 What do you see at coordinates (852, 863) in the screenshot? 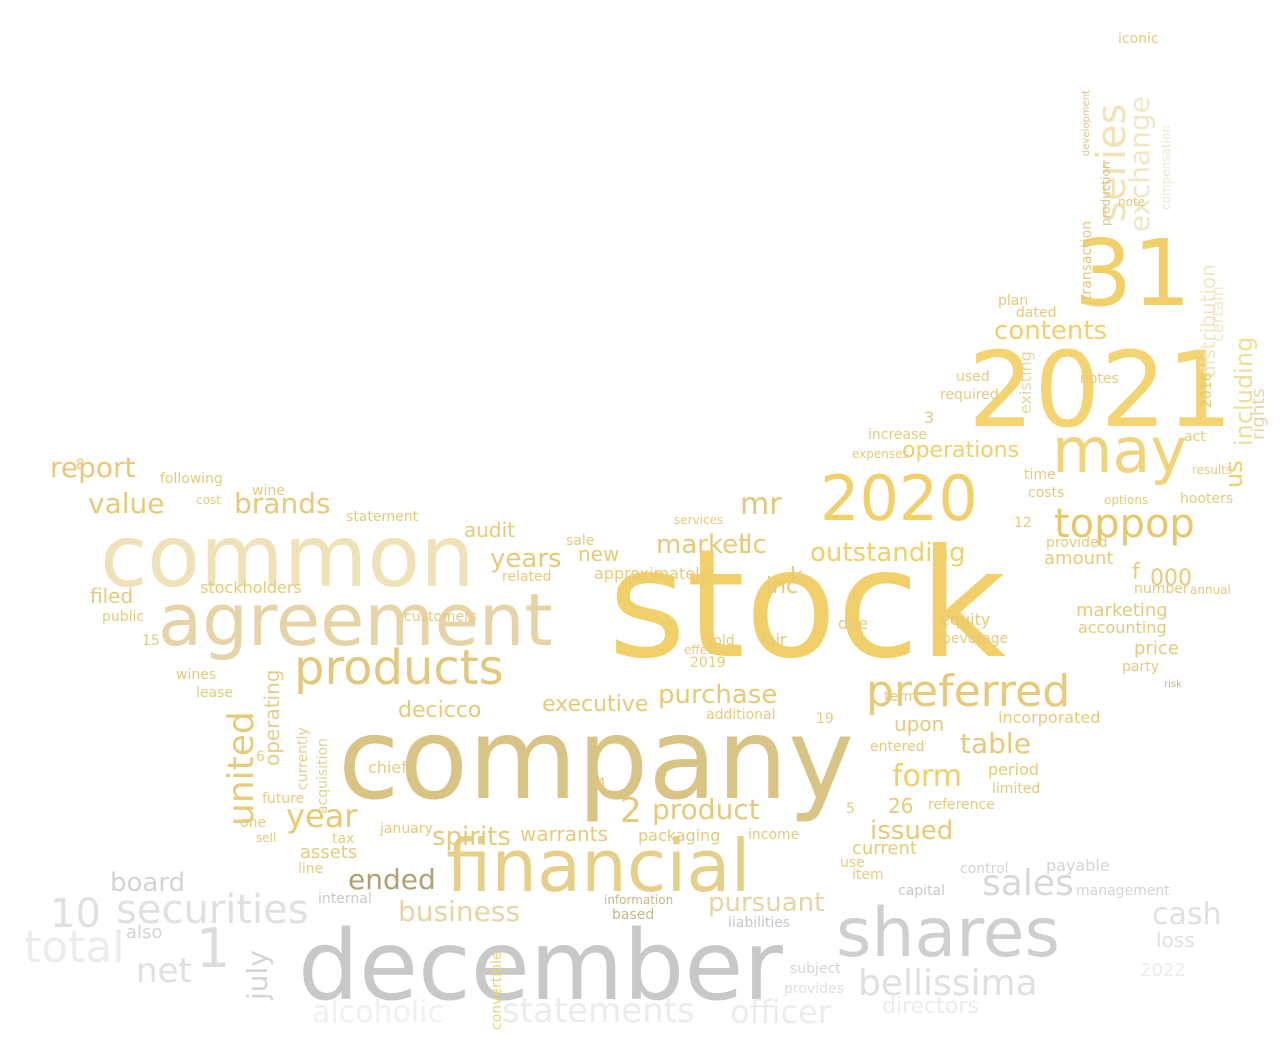
I see `word-use: use` at bounding box center [852, 863].